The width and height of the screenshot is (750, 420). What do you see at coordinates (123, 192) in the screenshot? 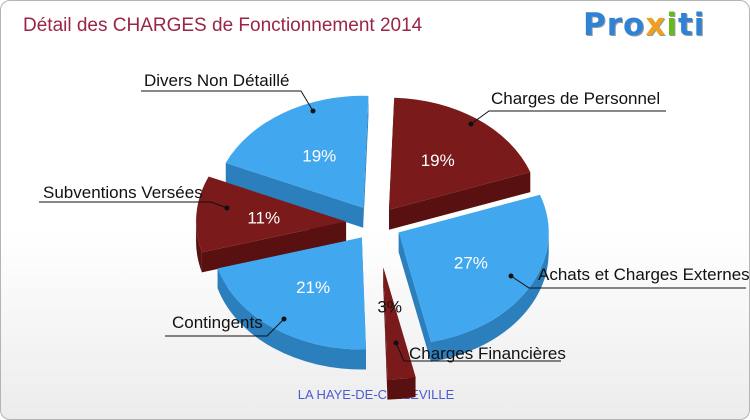
I see `slice-category-label: Subventions Versées` at bounding box center [123, 192].